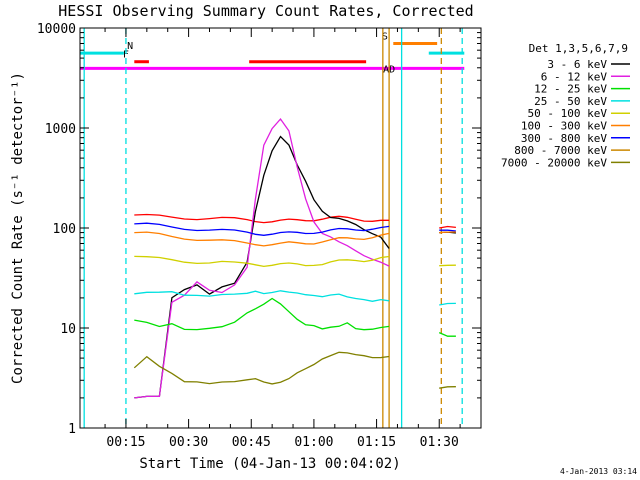 Image resolution: width=640 pixels, height=480 pixels. Describe the element at coordinates (564, 138) in the screenshot. I see `legend-label: 300 - 800 keV` at that location.